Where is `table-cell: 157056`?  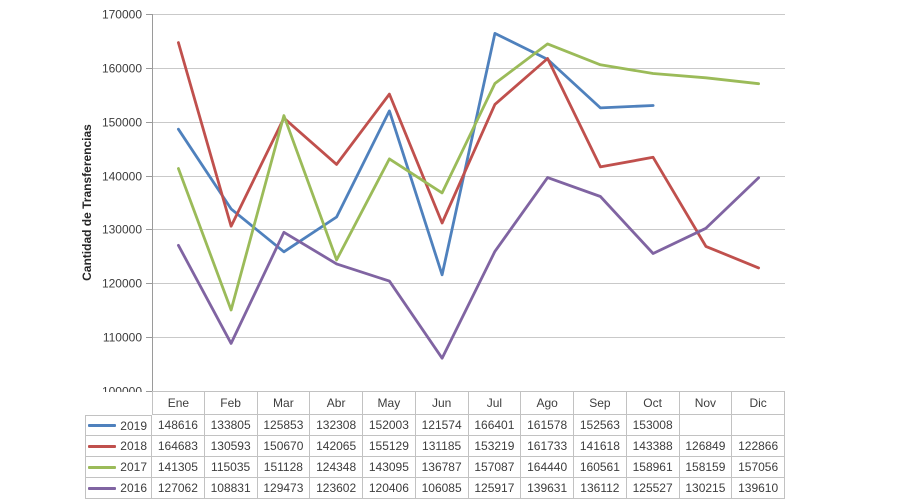
table-cell: 157056 is located at coordinates (758, 467).